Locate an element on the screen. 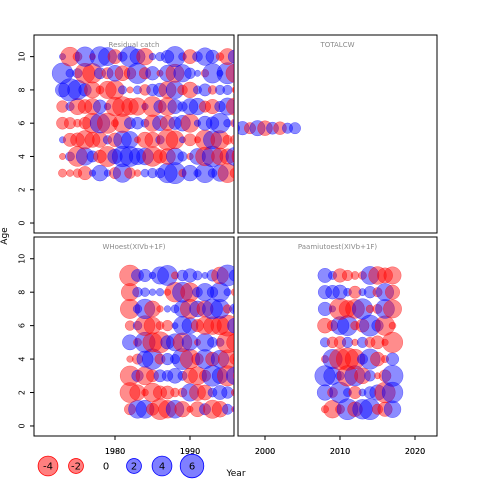 This screenshot has height=480, width=480. x-axis-label: Year is located at coordinates (235, 474).